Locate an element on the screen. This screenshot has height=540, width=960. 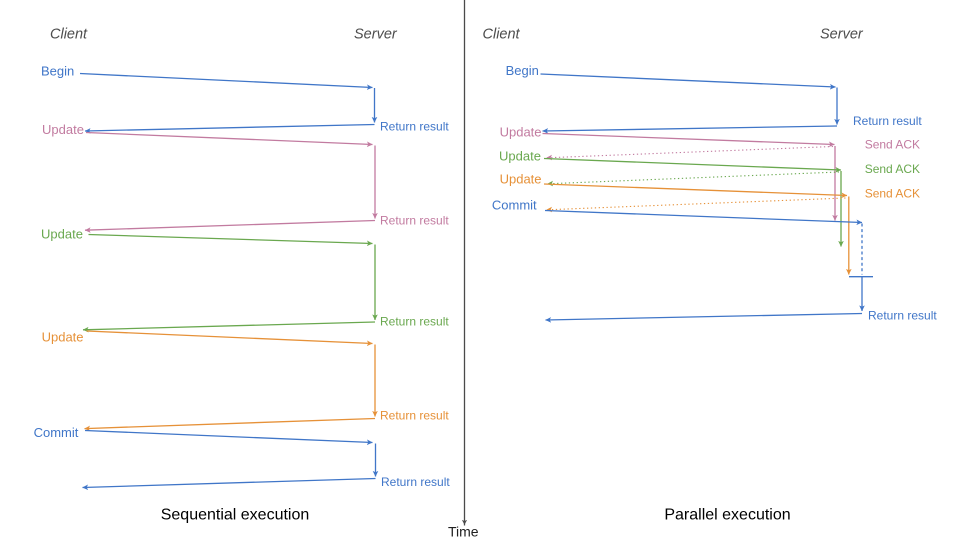
svg-text: Parallel execution is located at coordinates (727, 515).